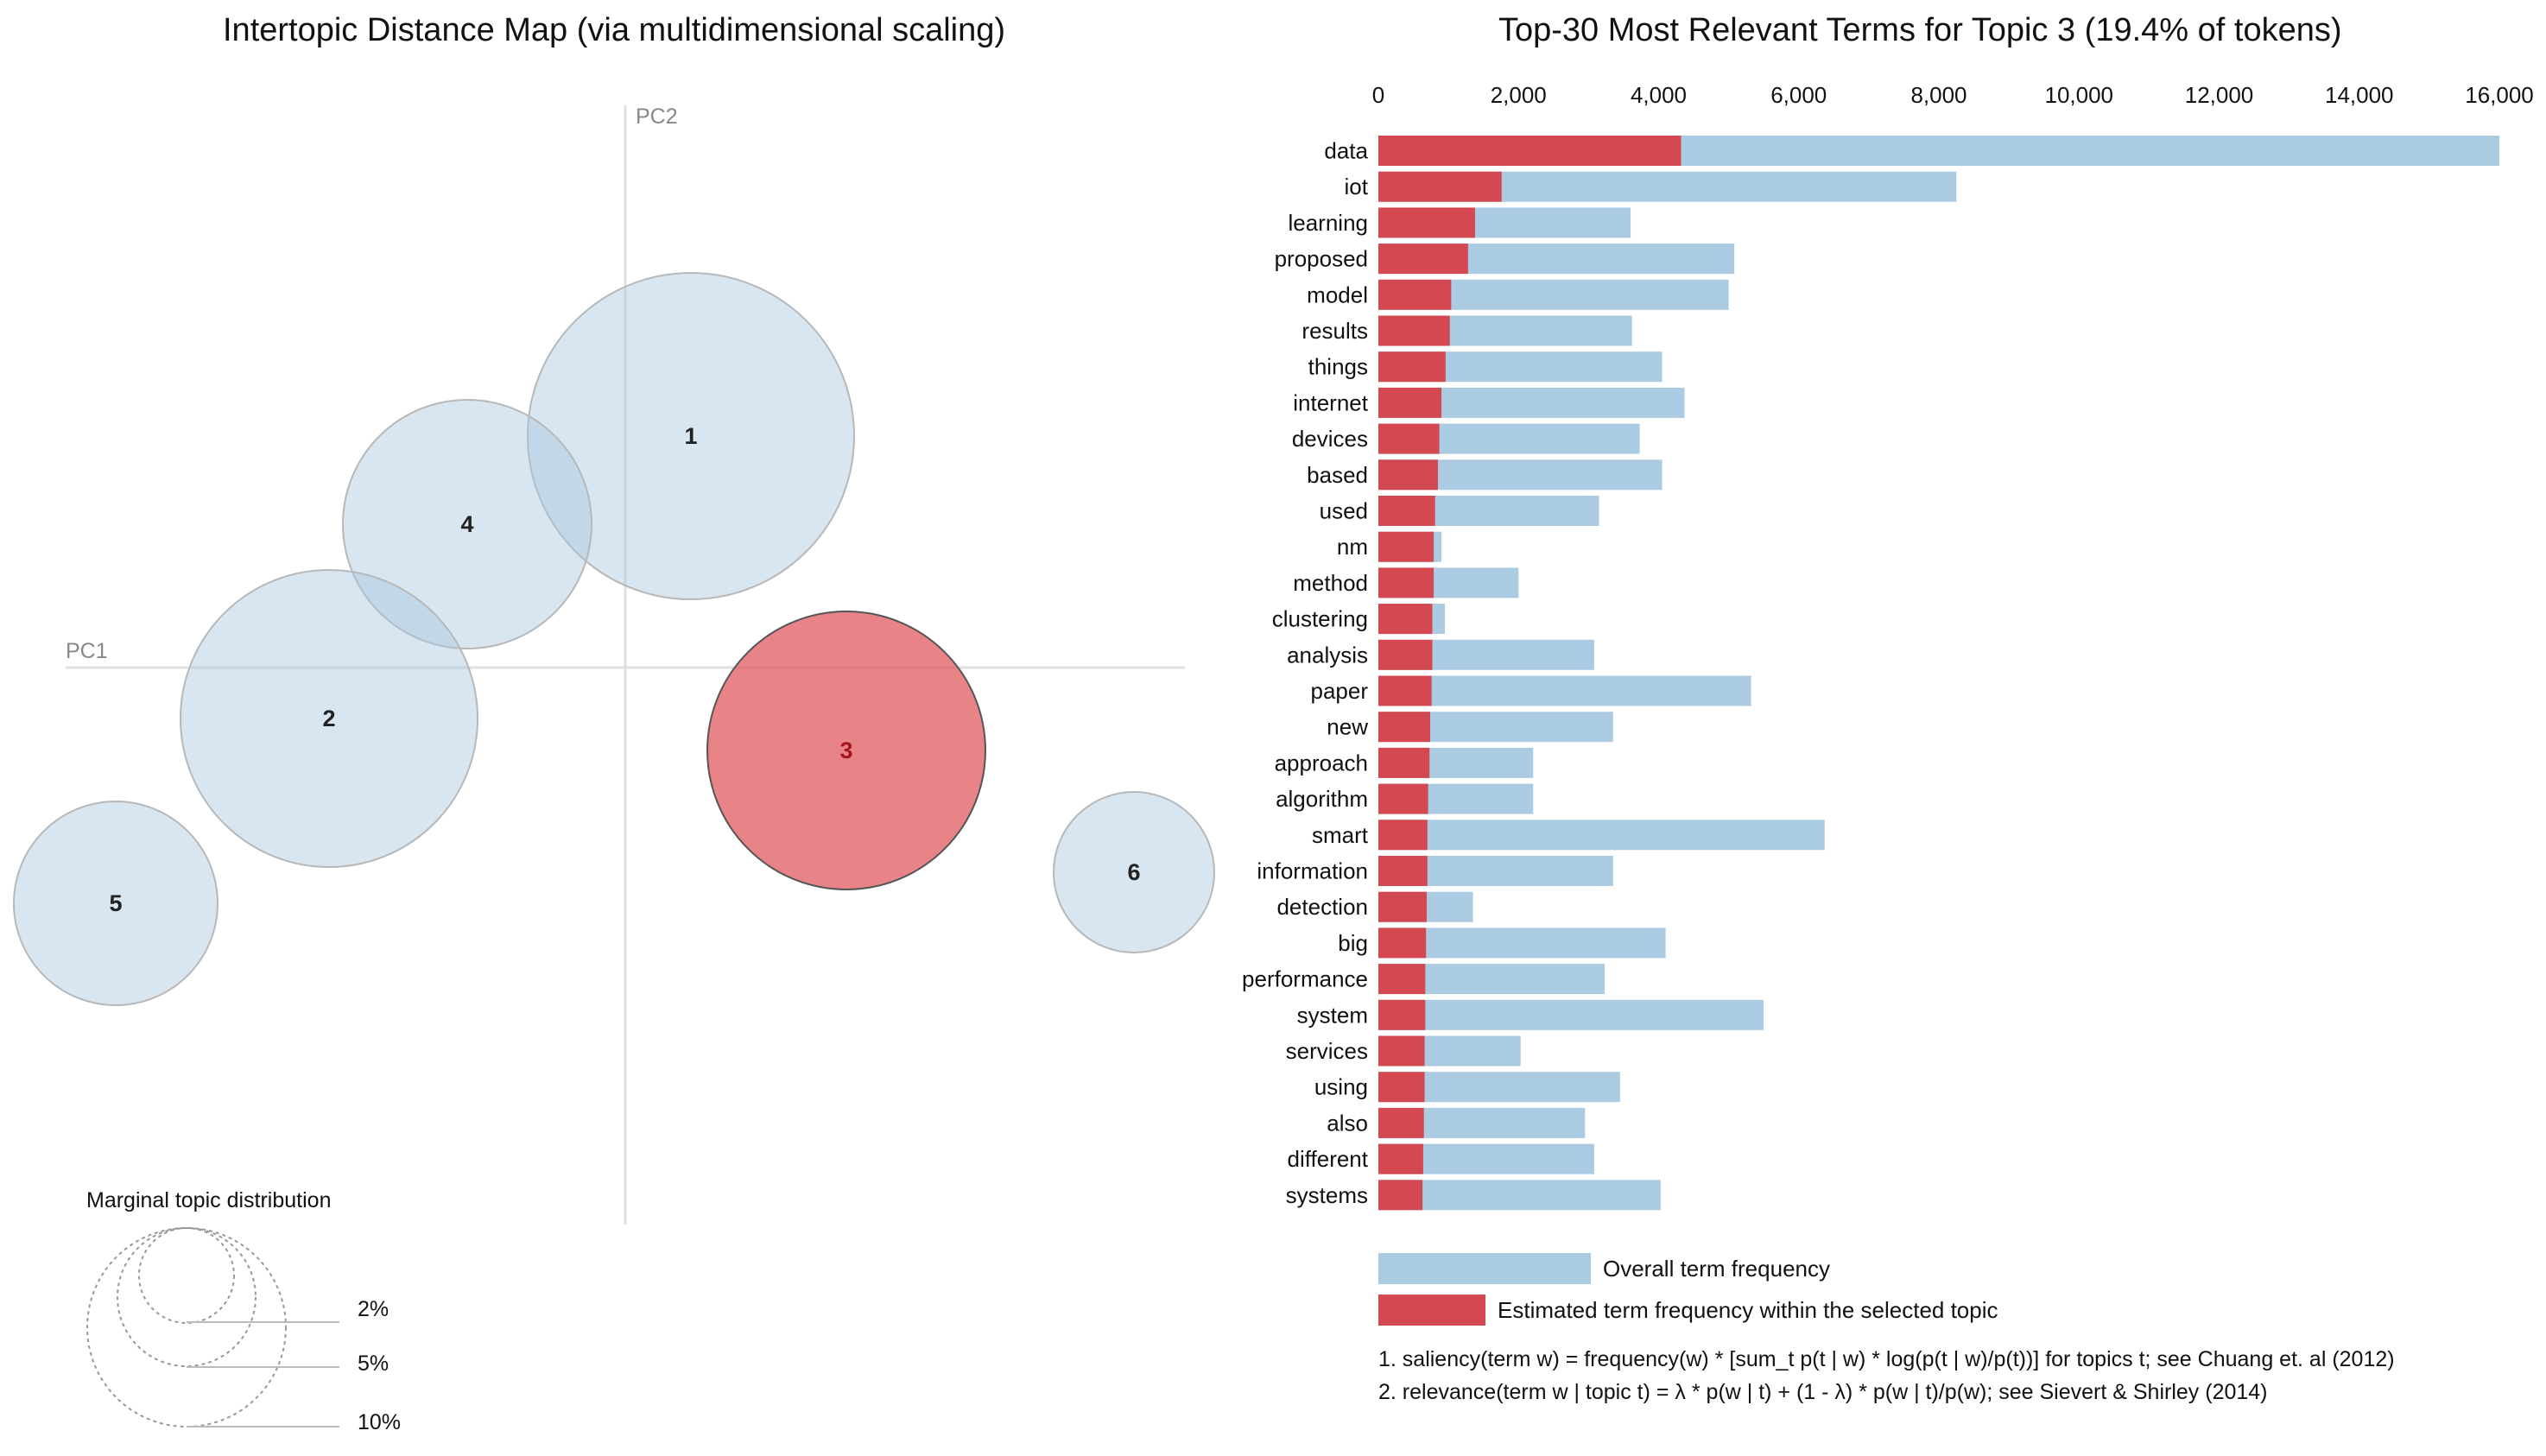  I want to click on term-label: nm, so click(1353, 547).